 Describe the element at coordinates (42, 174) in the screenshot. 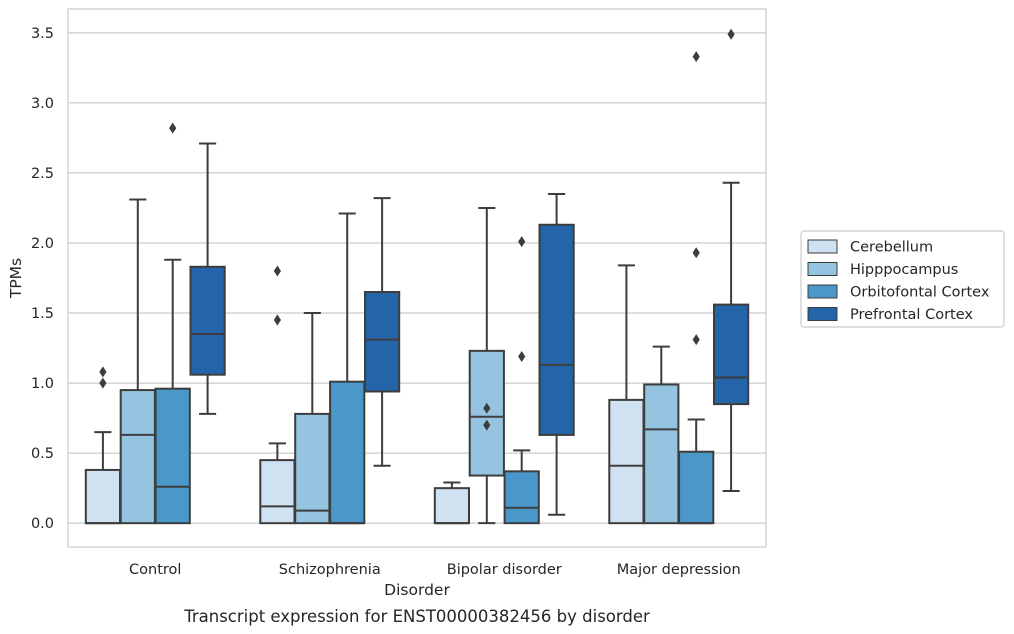

I see `y-tick-label: 2.5` at that location.